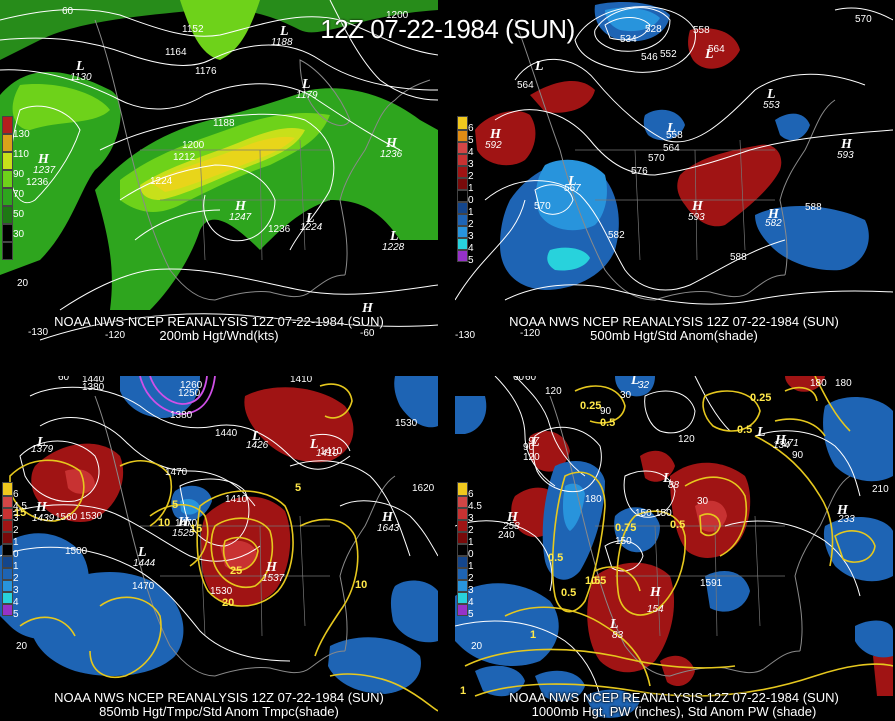  I want to click on svg-text: -120, so click(530, 333).